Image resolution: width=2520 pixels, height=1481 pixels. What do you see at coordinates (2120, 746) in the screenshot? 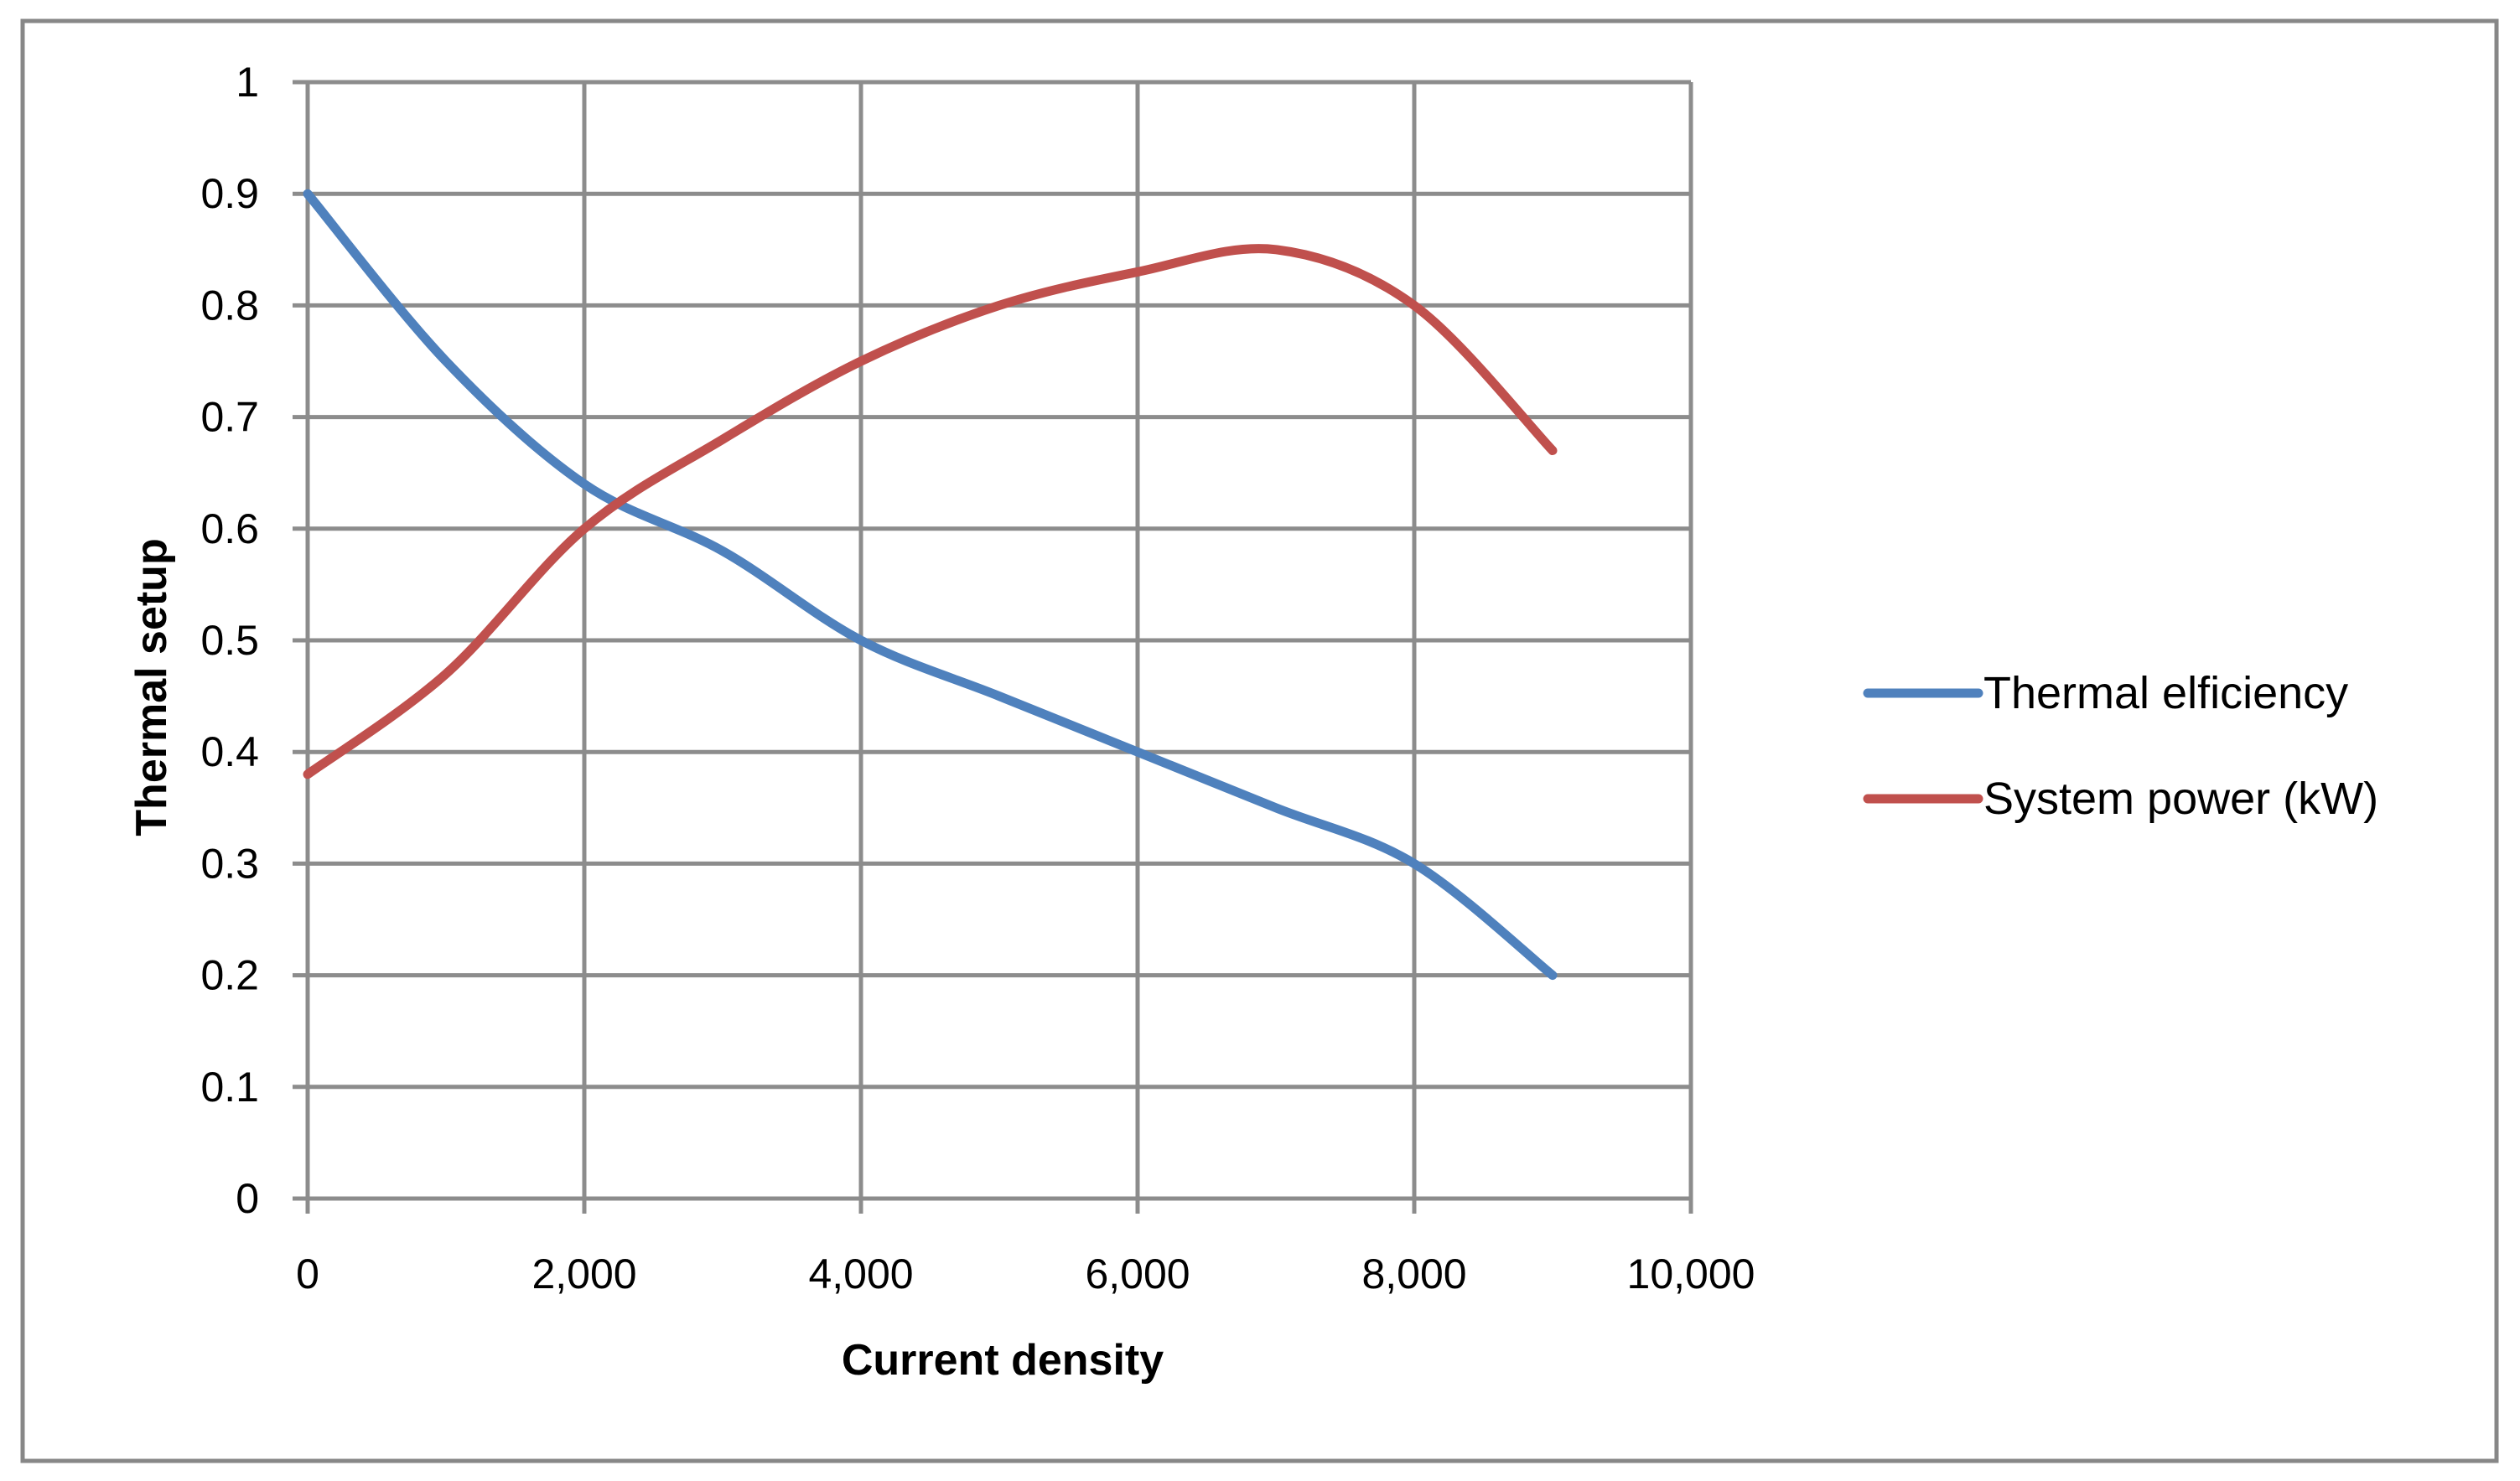
I see `legend: Thermal elficiency System power (kW)` at bounding box center [2120, 746].